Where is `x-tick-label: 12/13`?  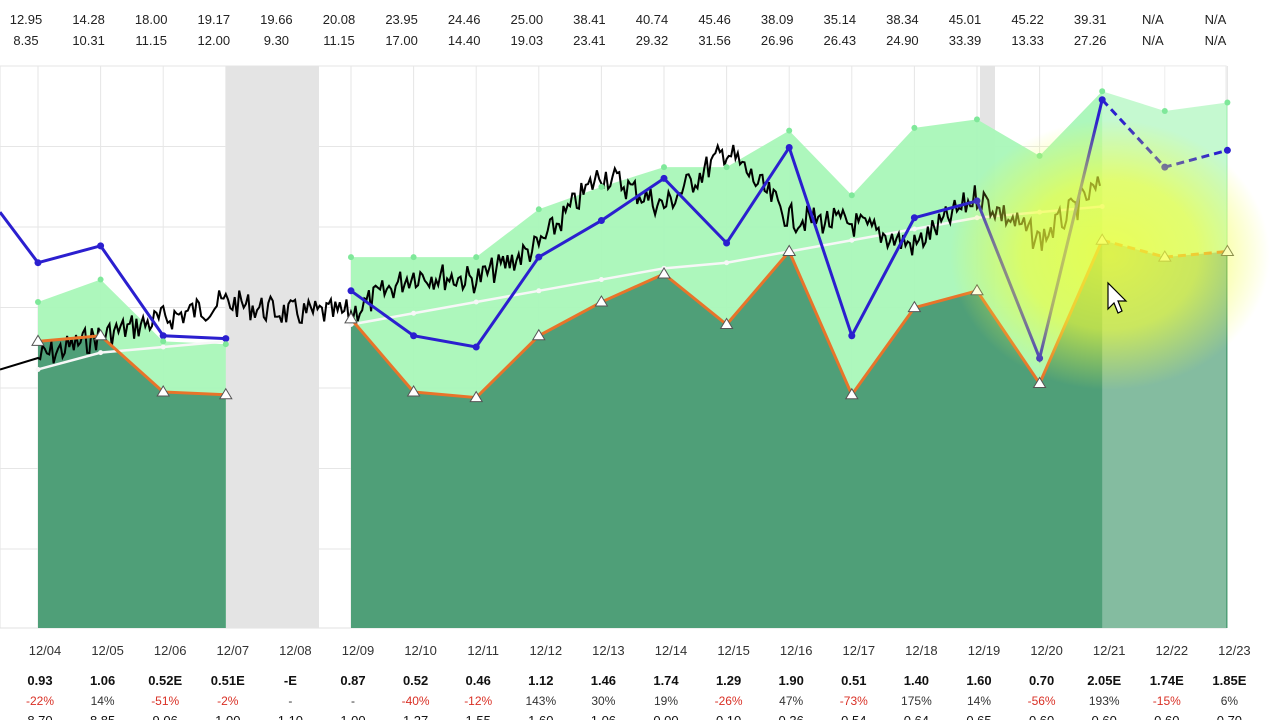
x-tick-label: 12/13 is located at coordinates (608, 650).